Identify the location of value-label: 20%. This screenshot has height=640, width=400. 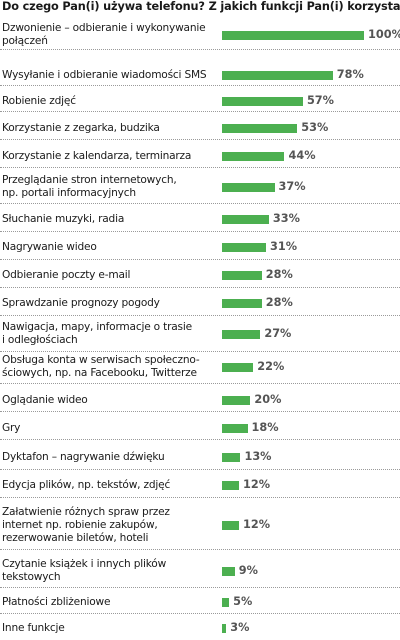
(268, 399).